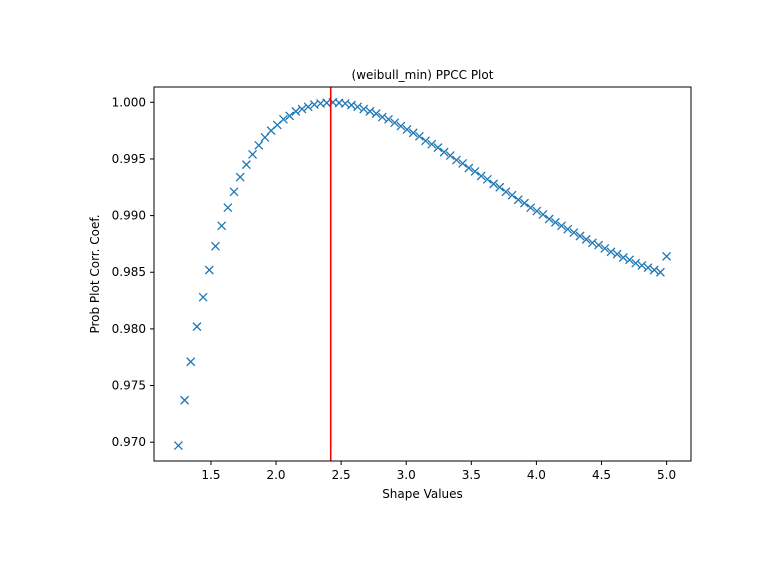 The image size is (768, 580). I want to click on chart-title: (weibull_min) PPCC Plot, so click(423, 75).